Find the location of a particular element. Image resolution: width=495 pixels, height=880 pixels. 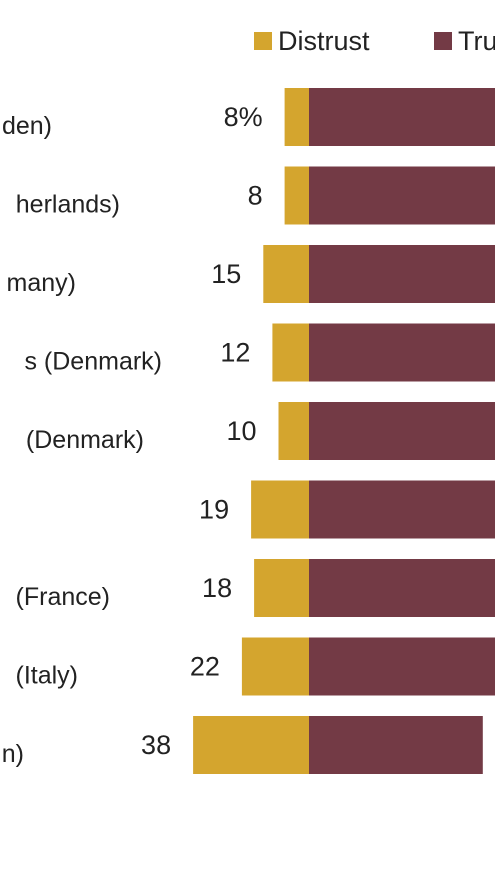

category-label-0: den) is located at coordinates (27, 126).